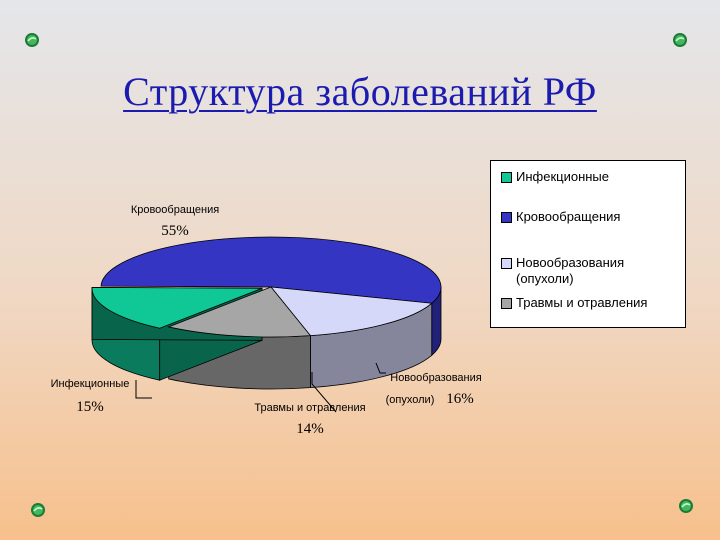  Describe the element at coordinates (175, 231) in the screenshot. I see `slice-value-label: 55%` at that location.